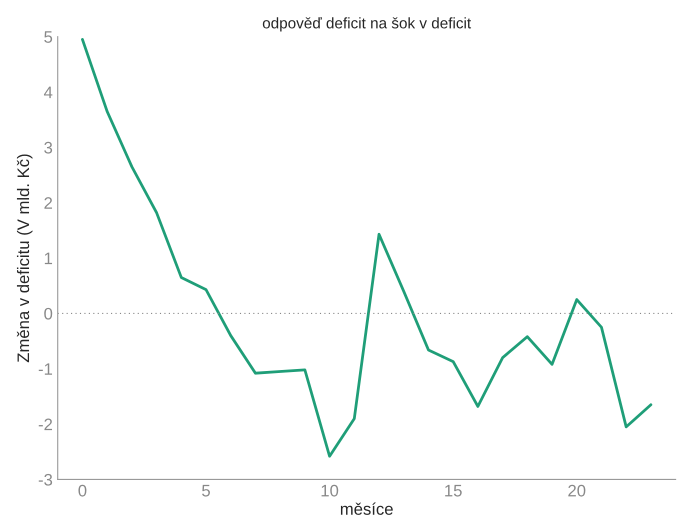  What do you see at coordinates (45, 424) in the screenshot?
I see `y-tick-label: -2` at bounding box center [45, 424].